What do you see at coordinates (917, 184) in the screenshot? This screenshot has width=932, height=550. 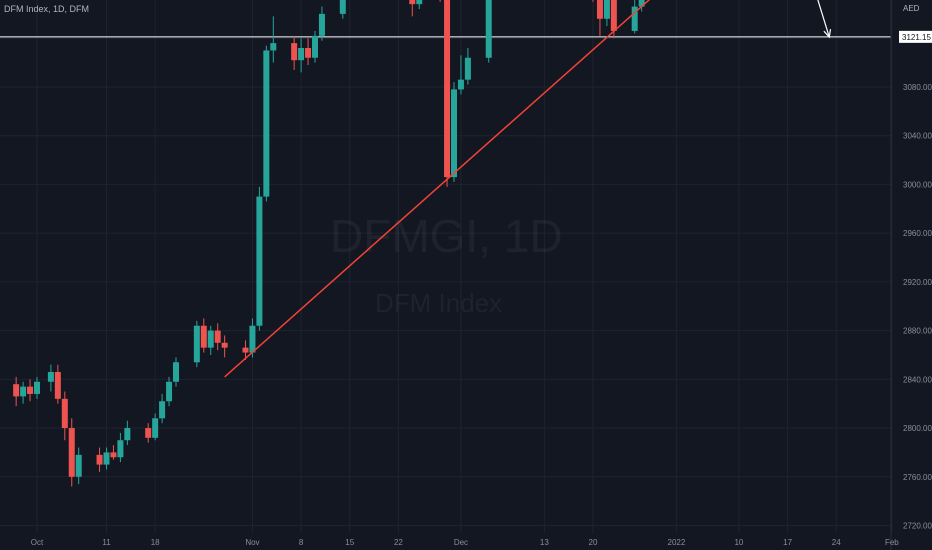 I see `price-tick-label: 3000.00` at bounding box center [917, 184].